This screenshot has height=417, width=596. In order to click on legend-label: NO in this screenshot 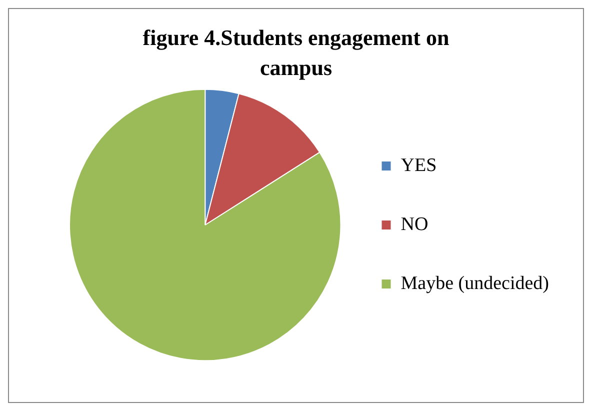, I will do `click(414, 224)`.